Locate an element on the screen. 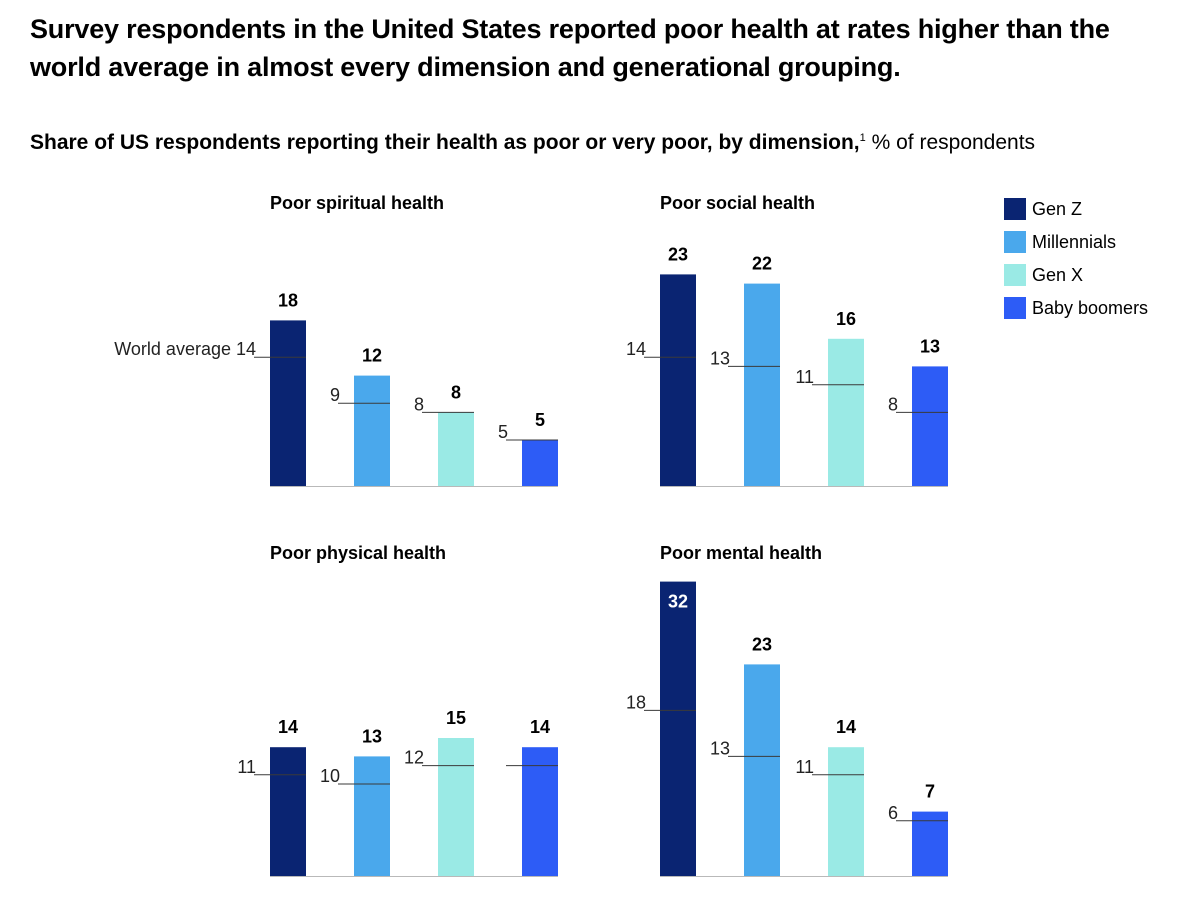 Image resolution: width=1200 pixels, height=900 pixels. bar-poor-spiritual-health-millennials is located at coordinates (372, 430).